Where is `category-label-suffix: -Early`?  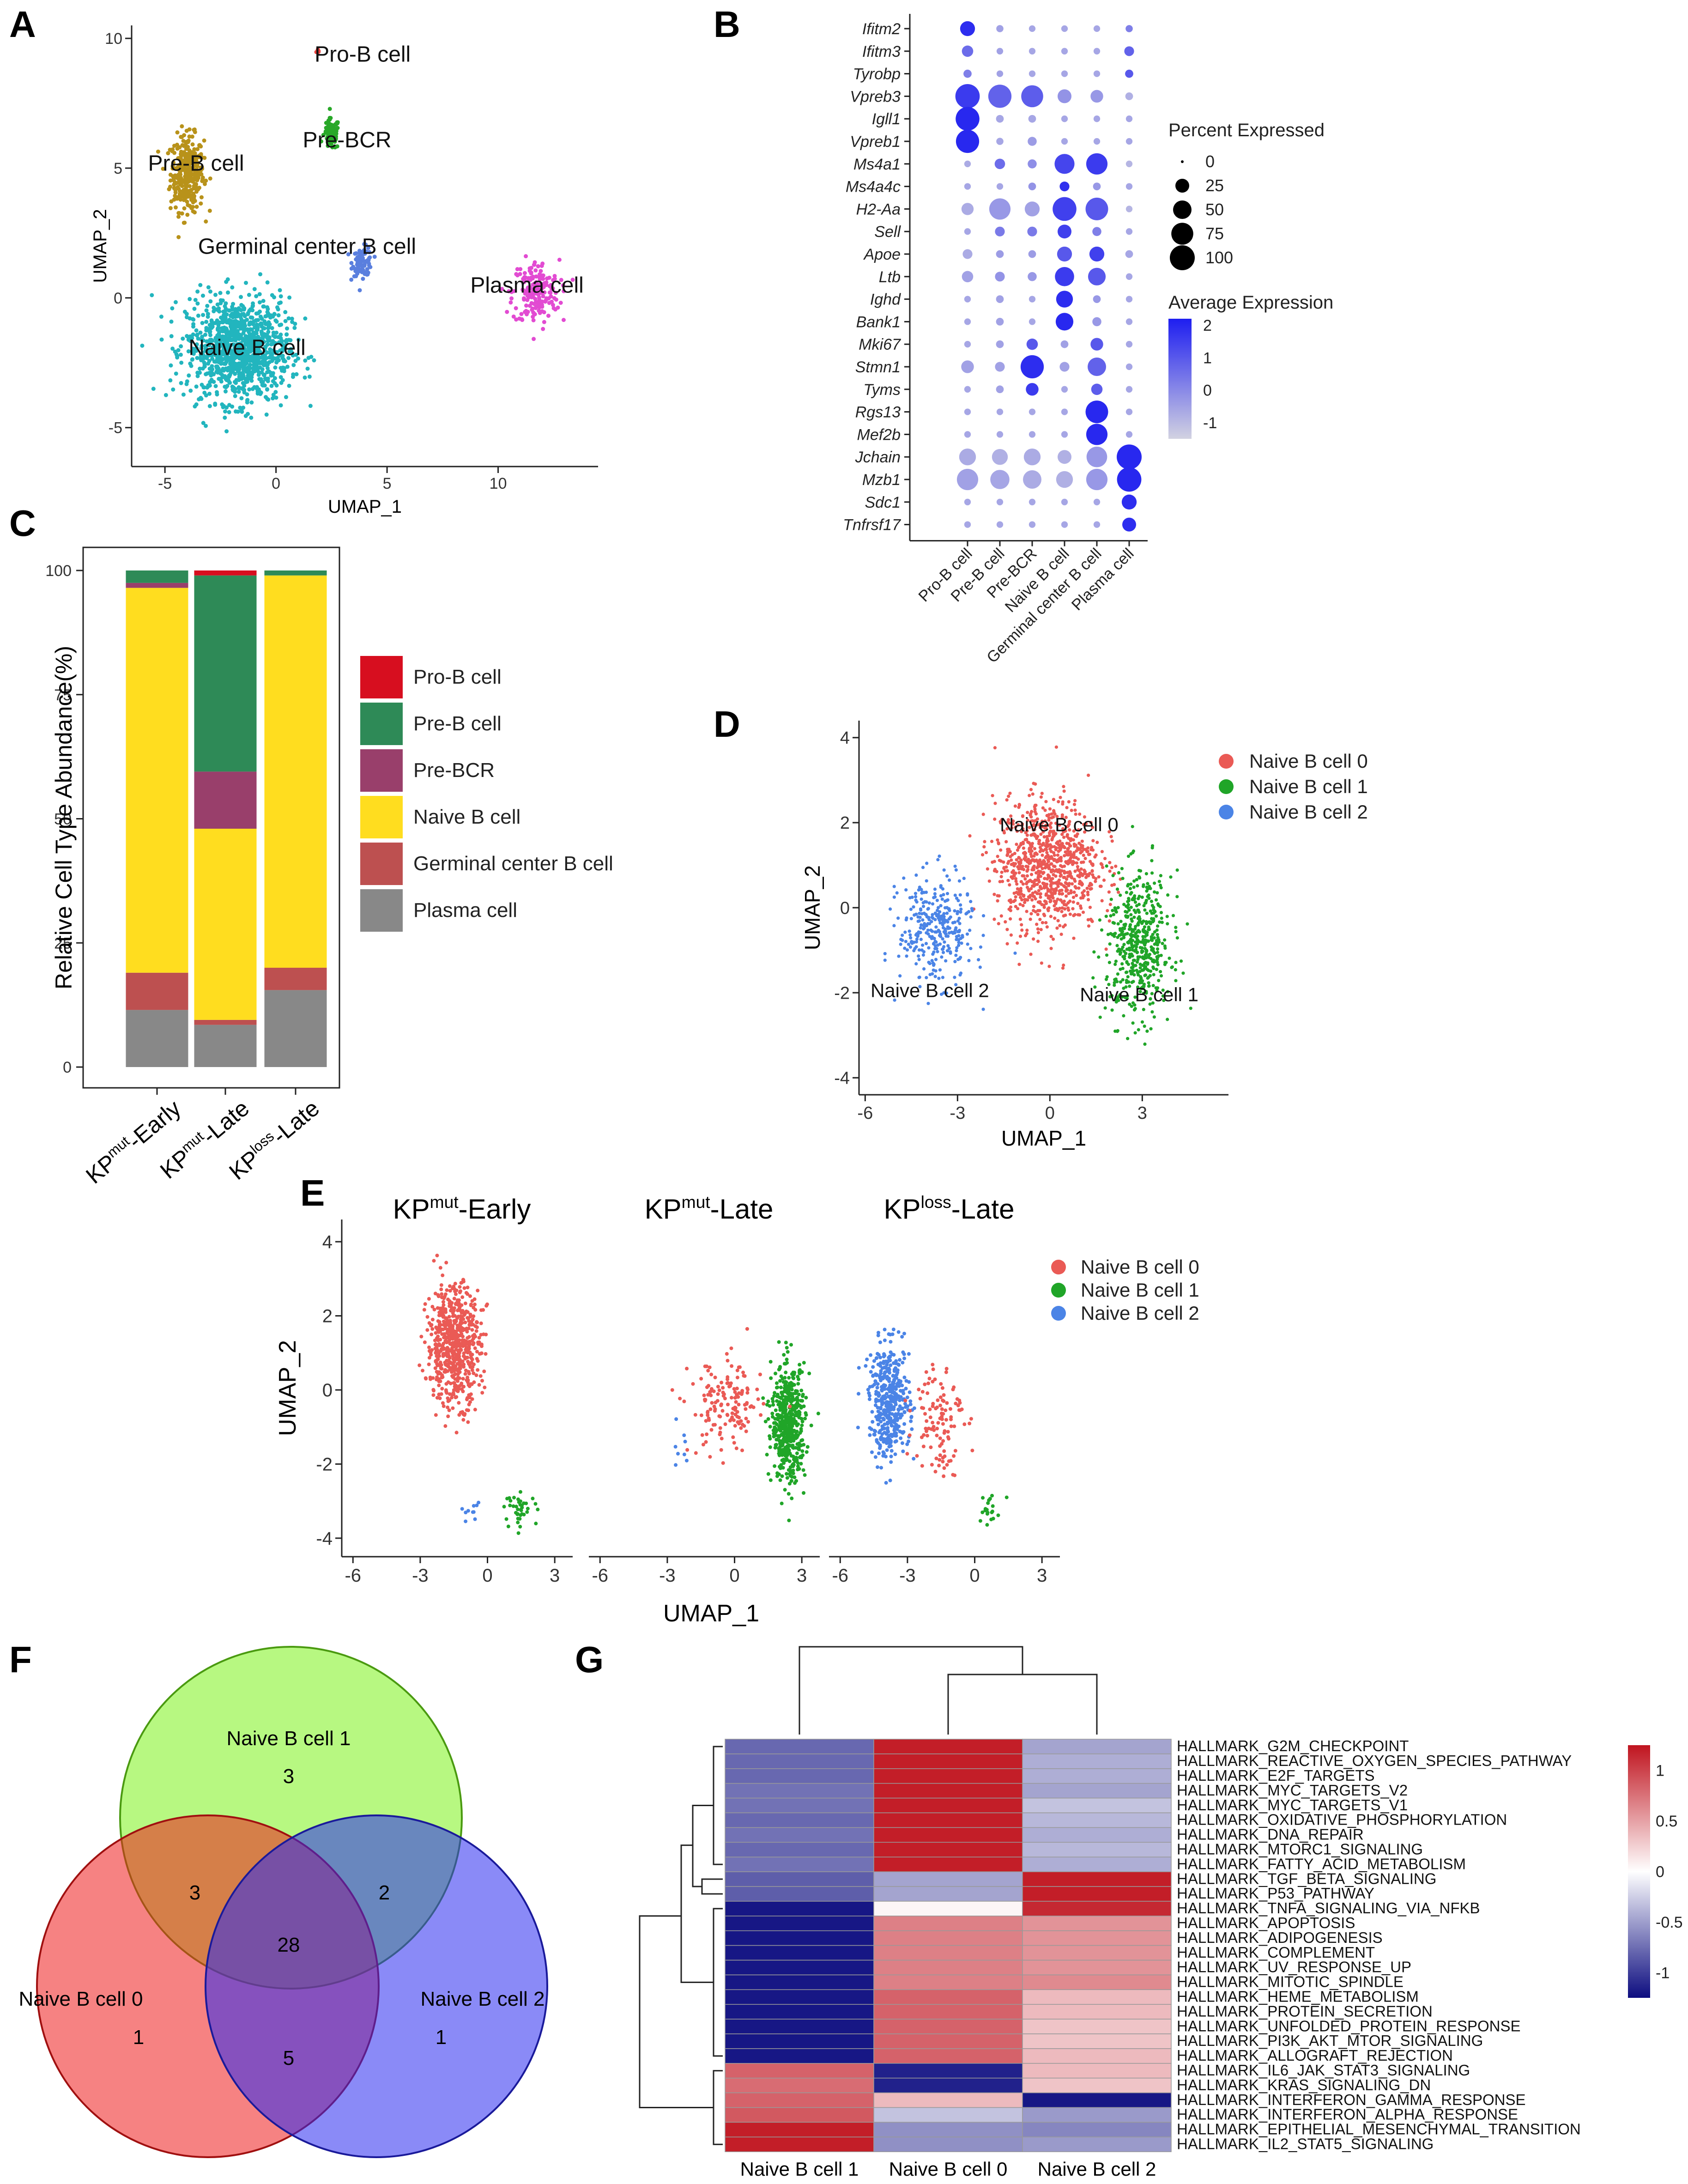 category-label-suffix: -Early is located at coordinates (154, 1124).